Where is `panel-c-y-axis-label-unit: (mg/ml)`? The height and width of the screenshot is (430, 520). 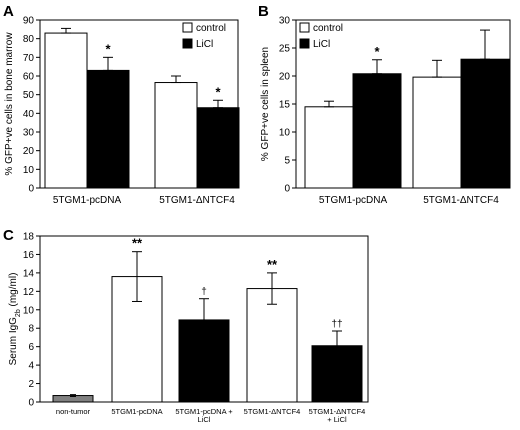 panel-c-y-axis-label-unit: (mg/ml) is located at coordinates (13, 291).